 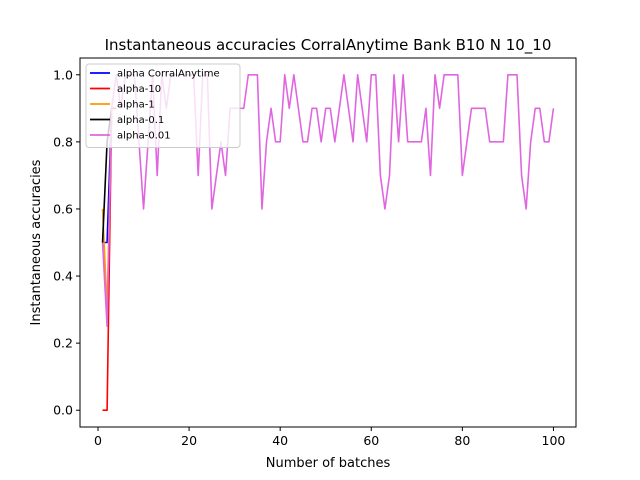 I want to click on legend-box, so click(x=163, y=105).